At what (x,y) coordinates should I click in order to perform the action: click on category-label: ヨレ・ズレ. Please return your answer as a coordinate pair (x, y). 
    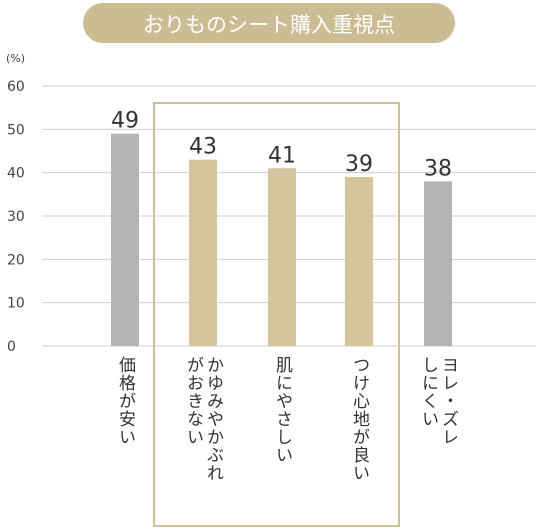
    Looking at the image, I should click on (448, 401).